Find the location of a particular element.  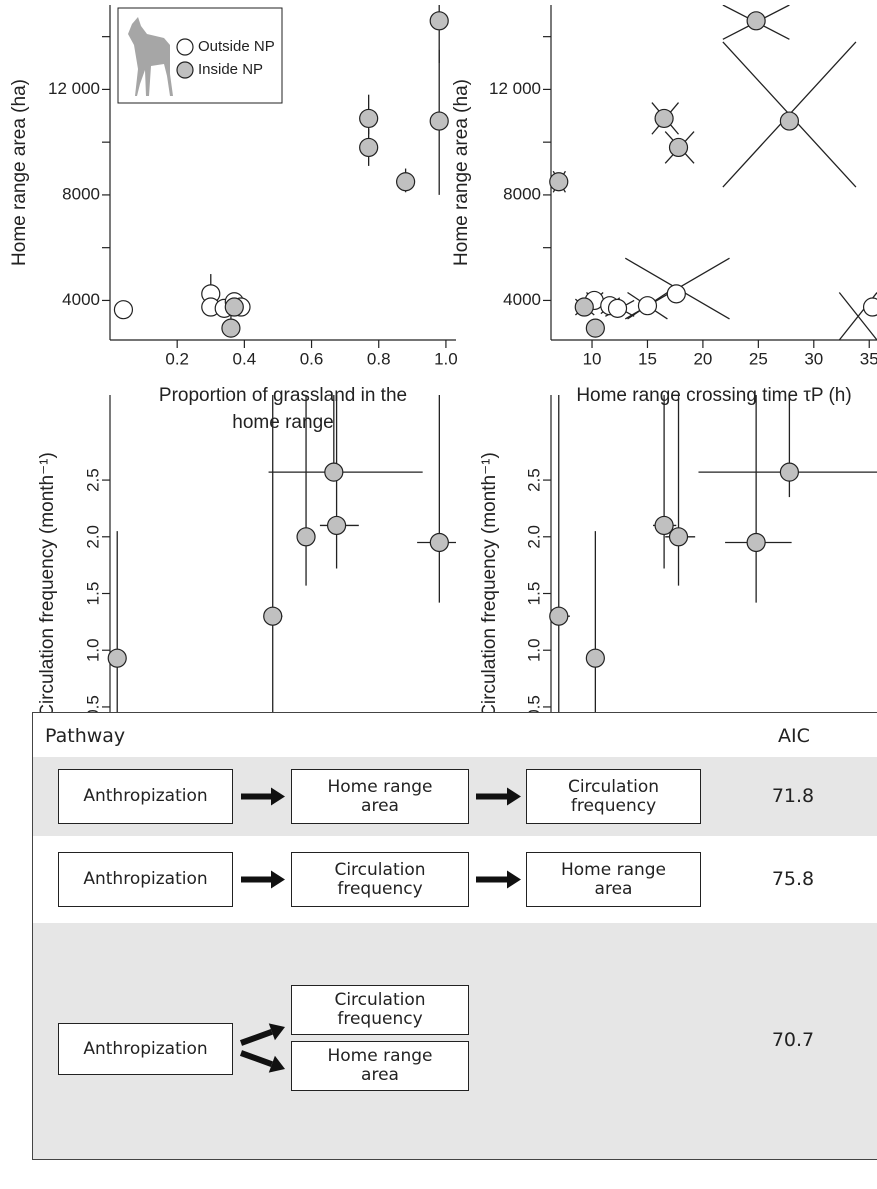

x-axis-label: Home range crossing time τP (h) is located at coordinates (713, 395).